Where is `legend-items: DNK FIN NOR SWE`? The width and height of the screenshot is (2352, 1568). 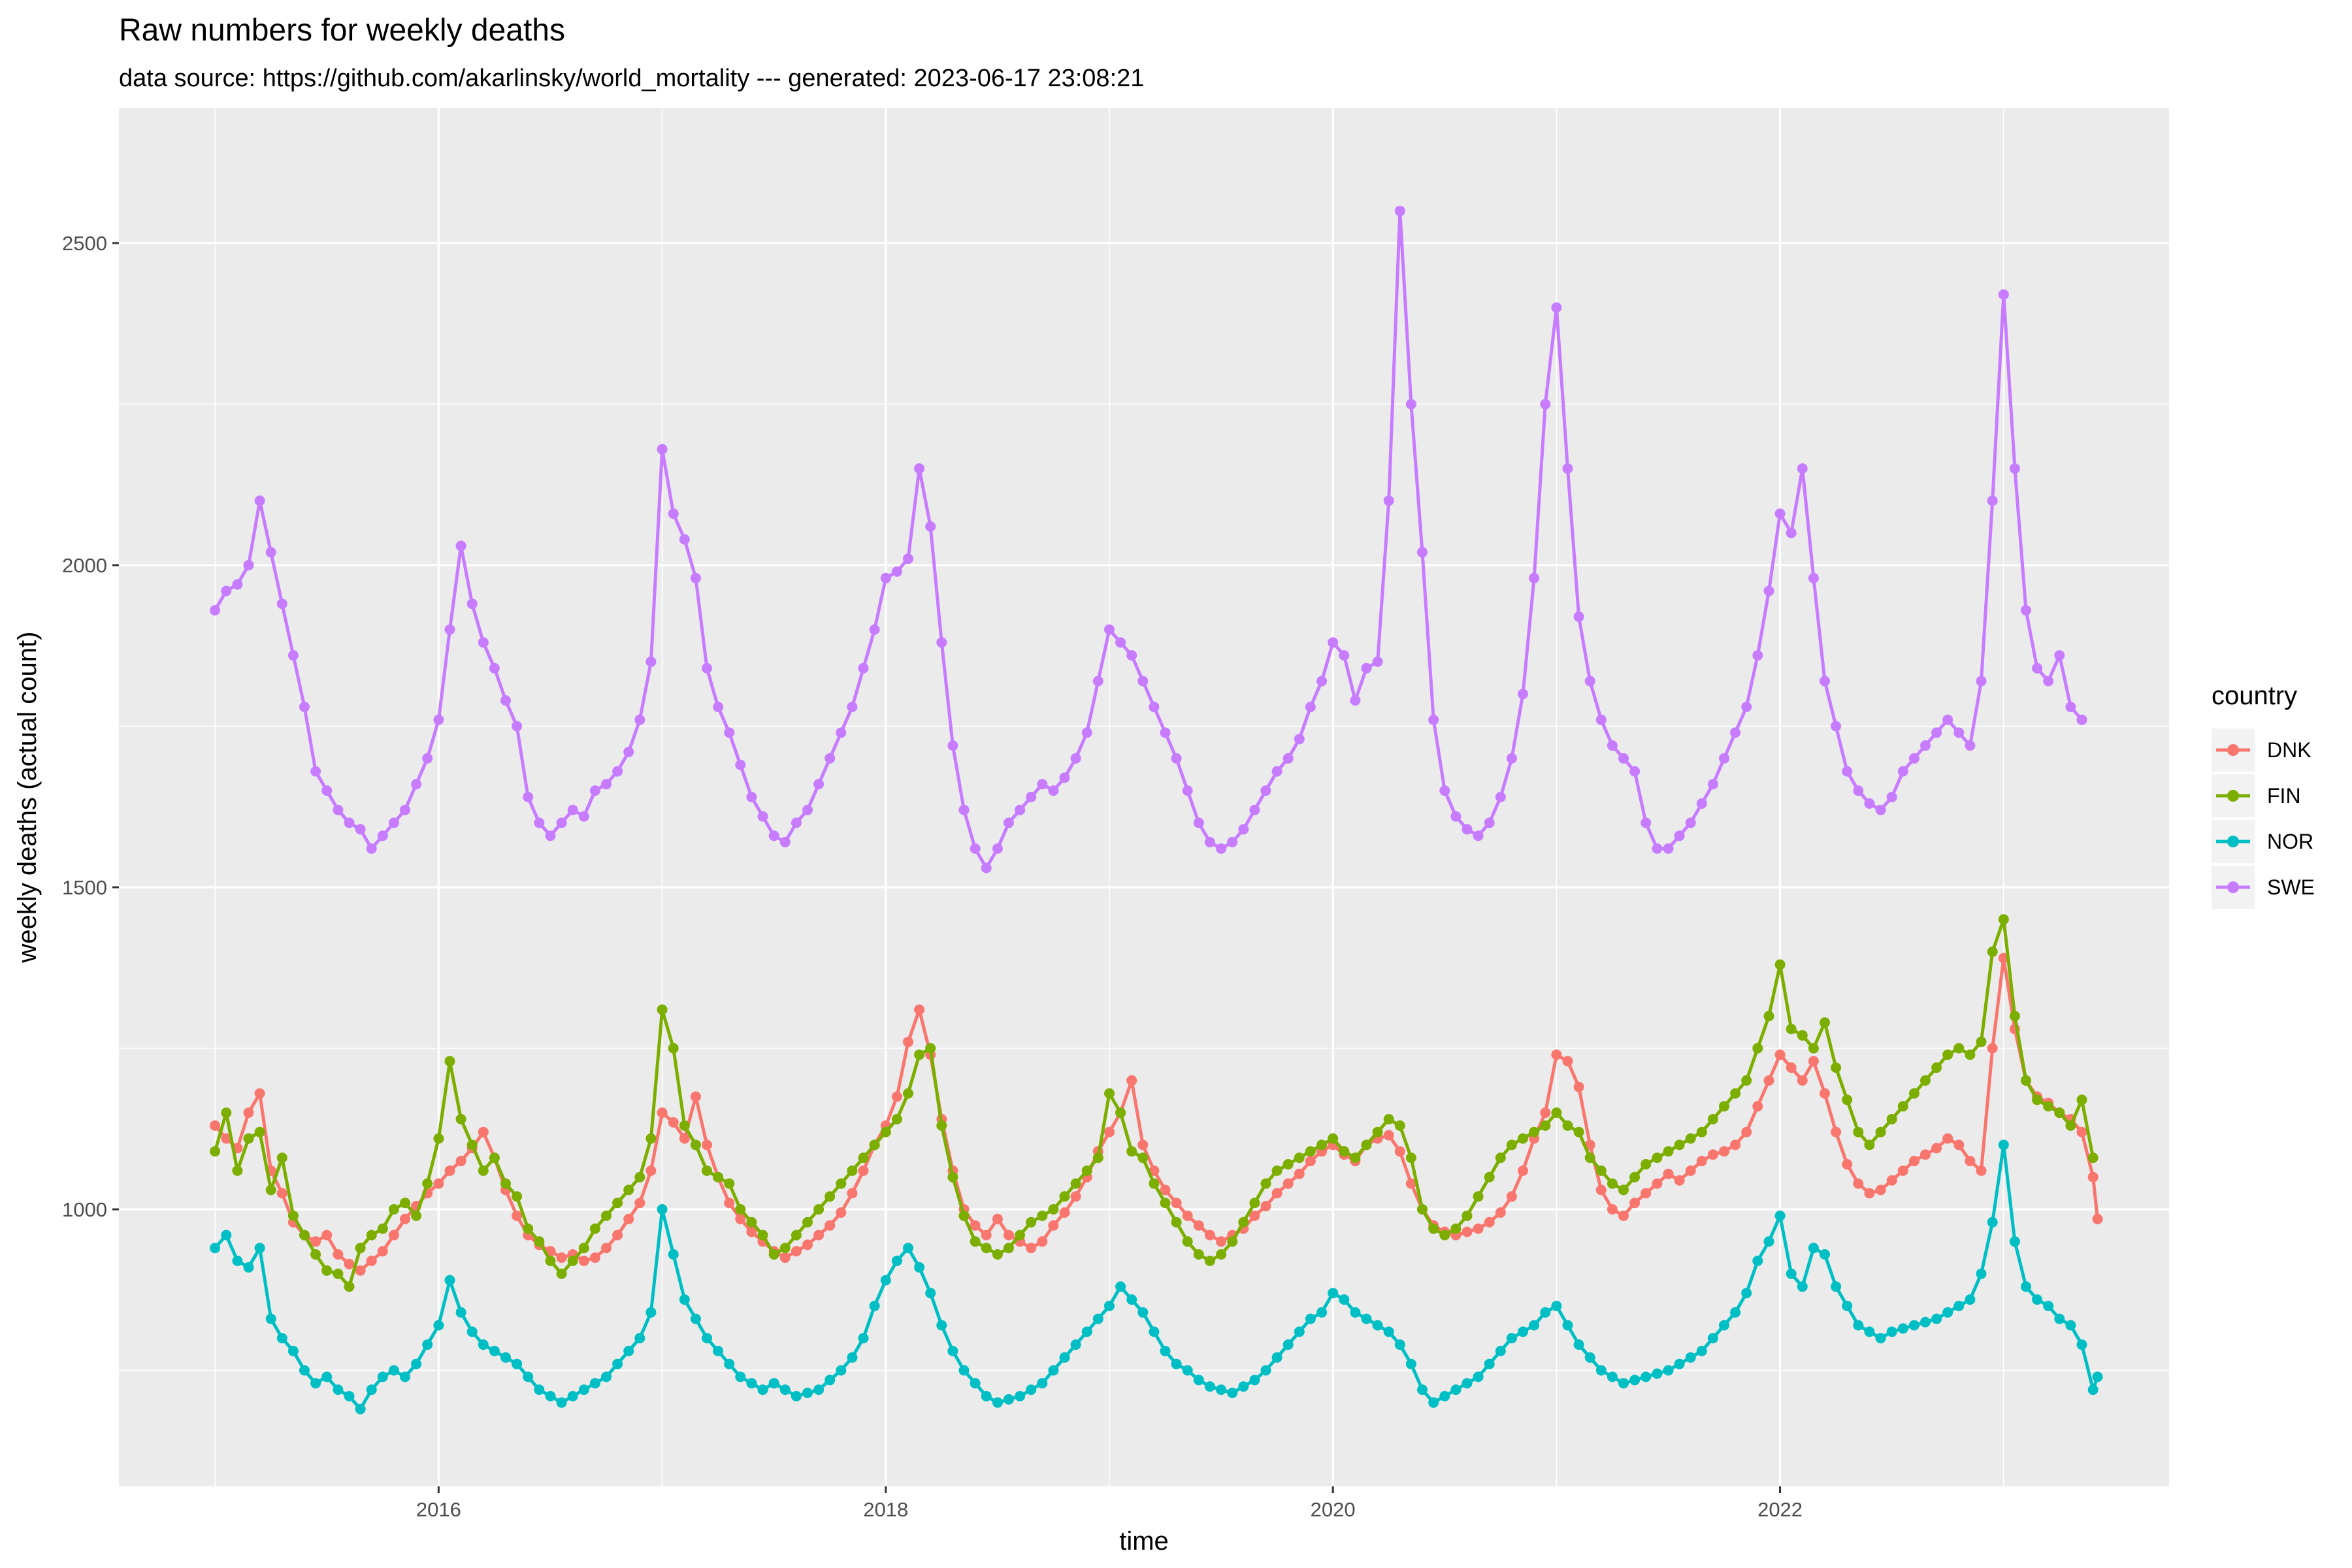 legend-items: DNK FIN NOR SWE is located at coordinates (2263, 818).